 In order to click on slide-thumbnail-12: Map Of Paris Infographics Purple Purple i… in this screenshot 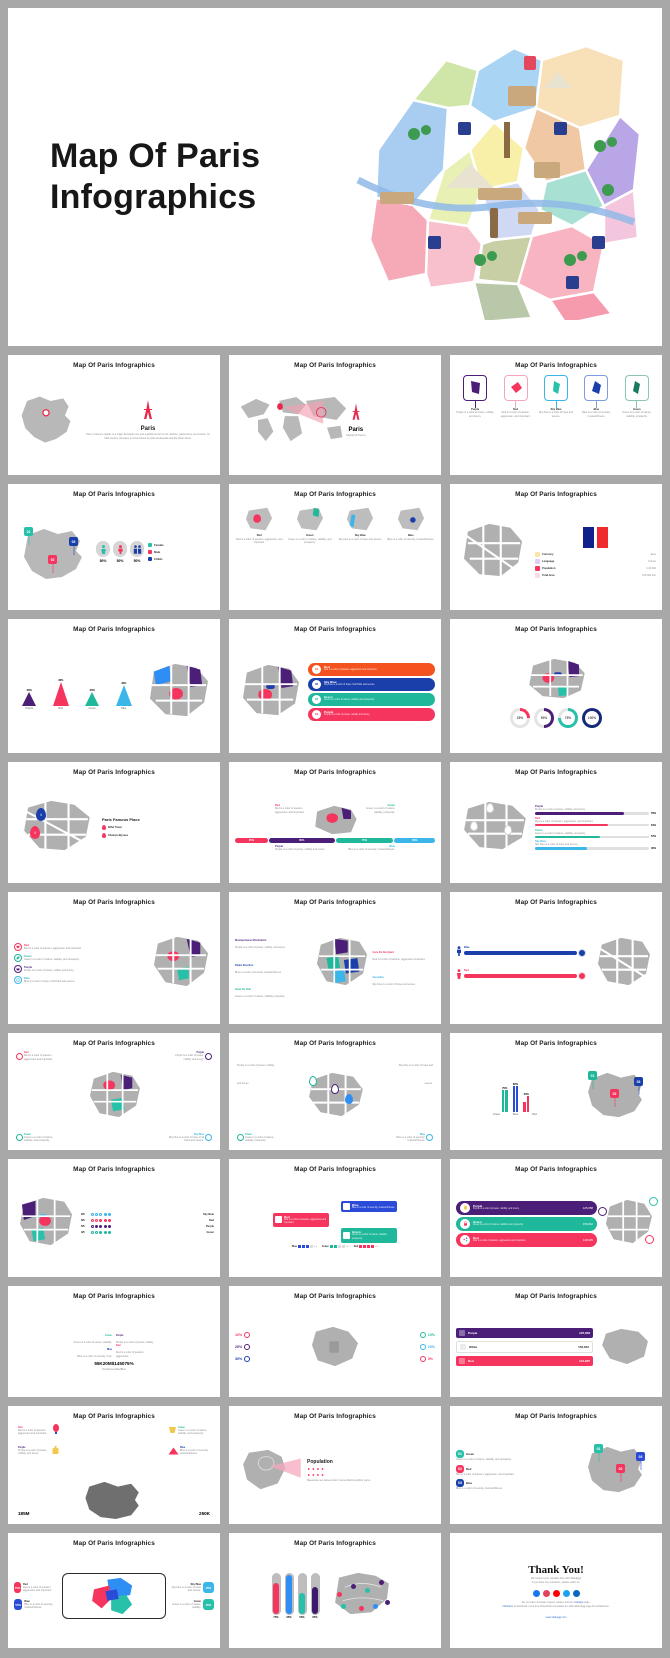, I will do `click(556, 822)`.